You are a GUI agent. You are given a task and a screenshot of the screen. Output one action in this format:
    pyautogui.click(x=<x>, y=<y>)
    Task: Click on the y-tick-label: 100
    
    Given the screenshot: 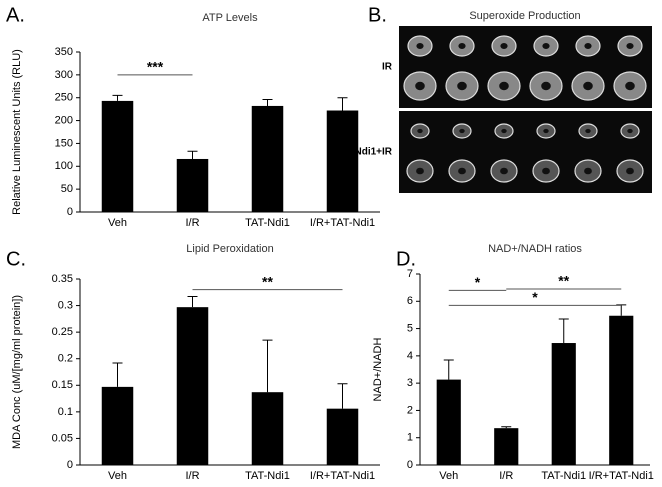 What is the action you would take?
    pyautogui.click(x=64, y=166)
    